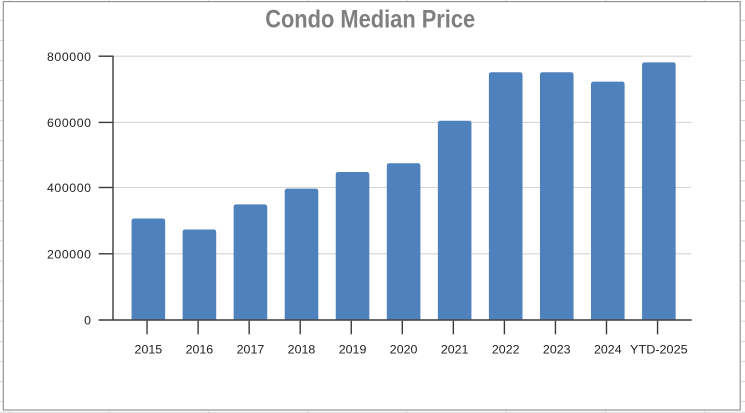 This screenshot has height=413, width=745. I want to click on svg-text: 2018, so click(302, 349).